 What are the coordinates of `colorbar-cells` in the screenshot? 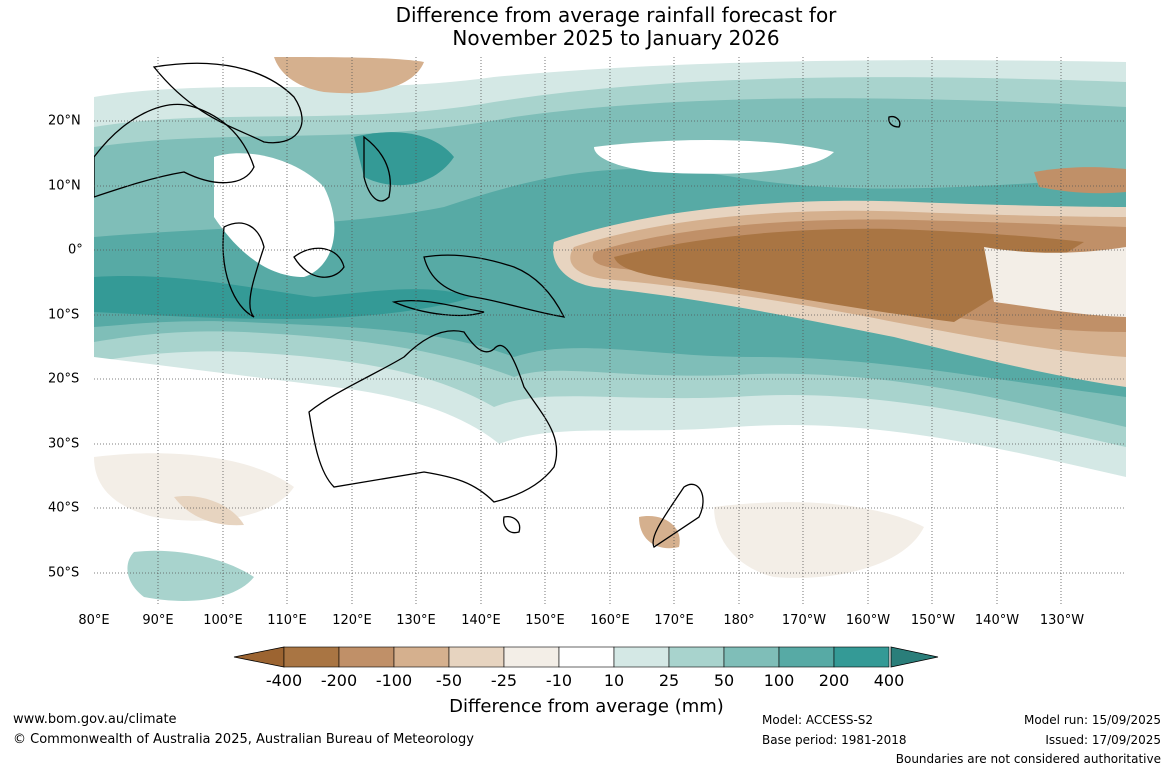 It's located at (586, 657).